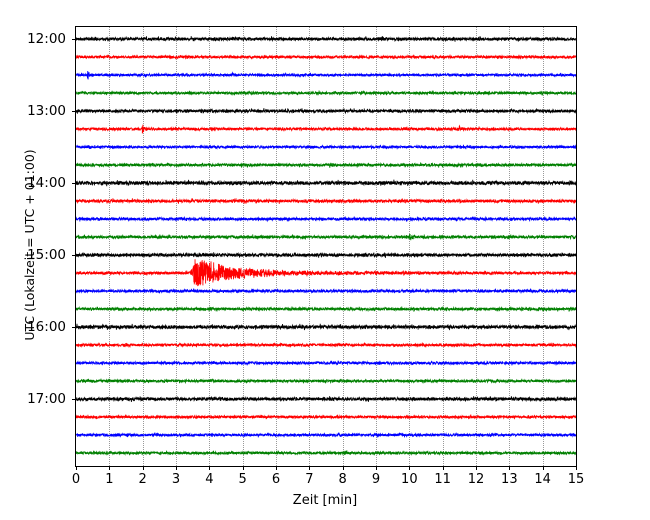 This screenshot has width=650, height=520. What do you see at coordinates (476, 479) in the screenshot?
I see `x-tick-label: 12` at bounding box center [476, 479].